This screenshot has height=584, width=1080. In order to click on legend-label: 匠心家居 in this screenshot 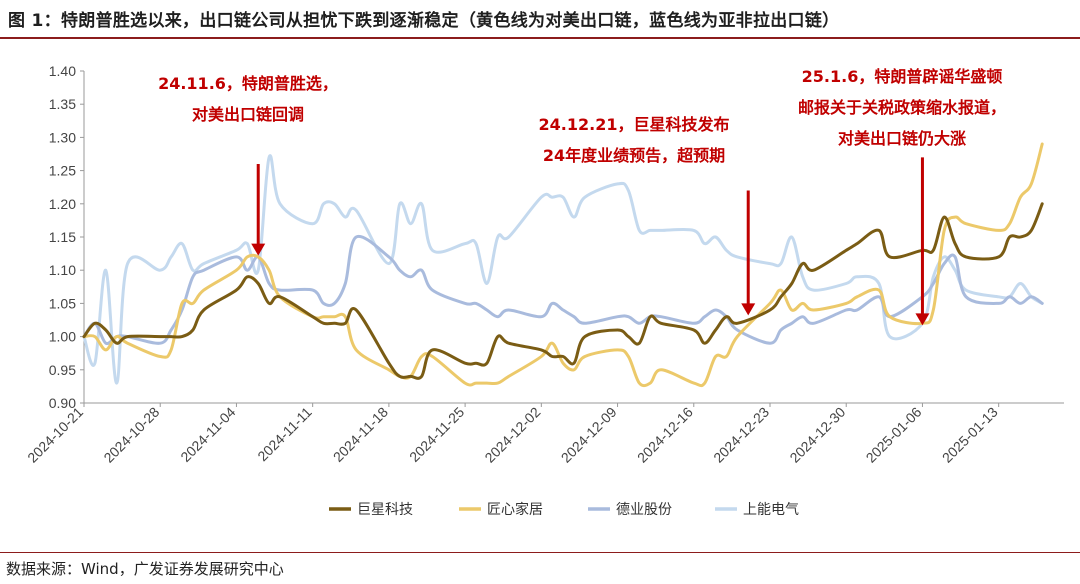, I will do `click(515, 509)`.